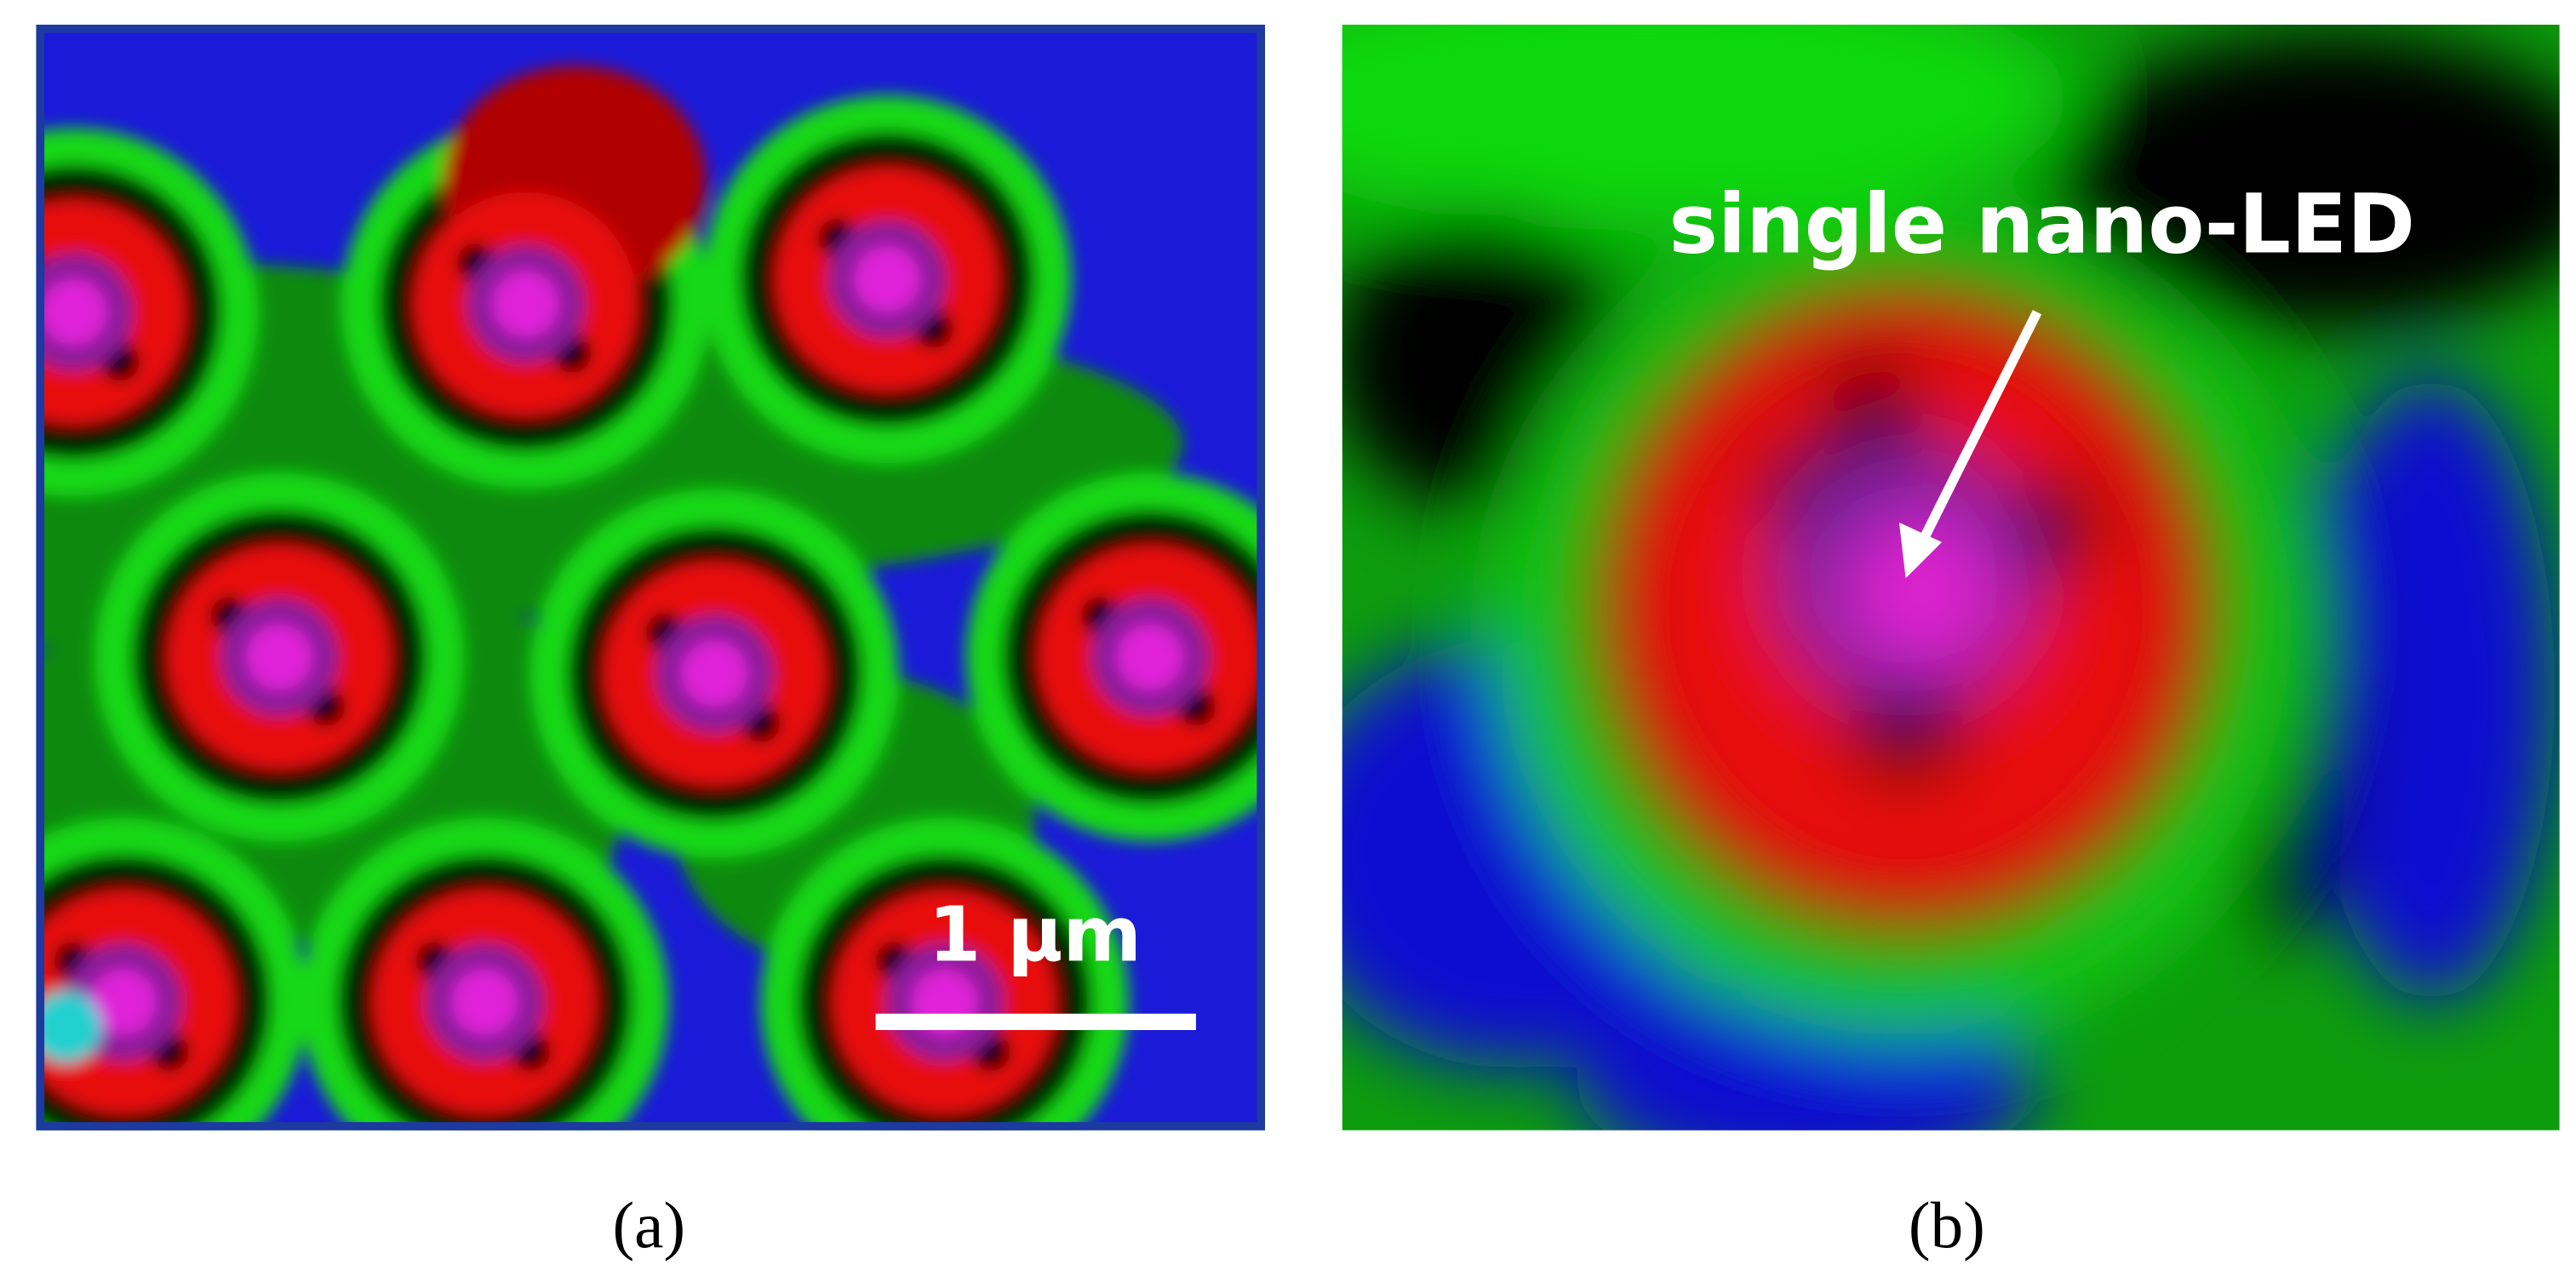 This screenshot has width=2576, height=1288. Describe the element at coordinates (1036, 934) in the screenshot. I see `scale-bar-label: 1 µm` at that location.